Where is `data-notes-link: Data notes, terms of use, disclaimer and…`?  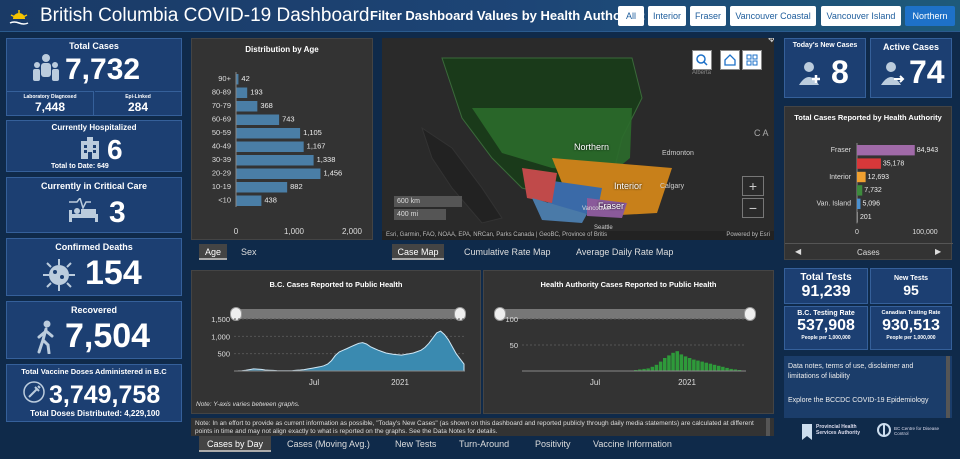
data-notes-link: Data notes, terms of use, disclaimer and… is located at coordinates (851, 371).